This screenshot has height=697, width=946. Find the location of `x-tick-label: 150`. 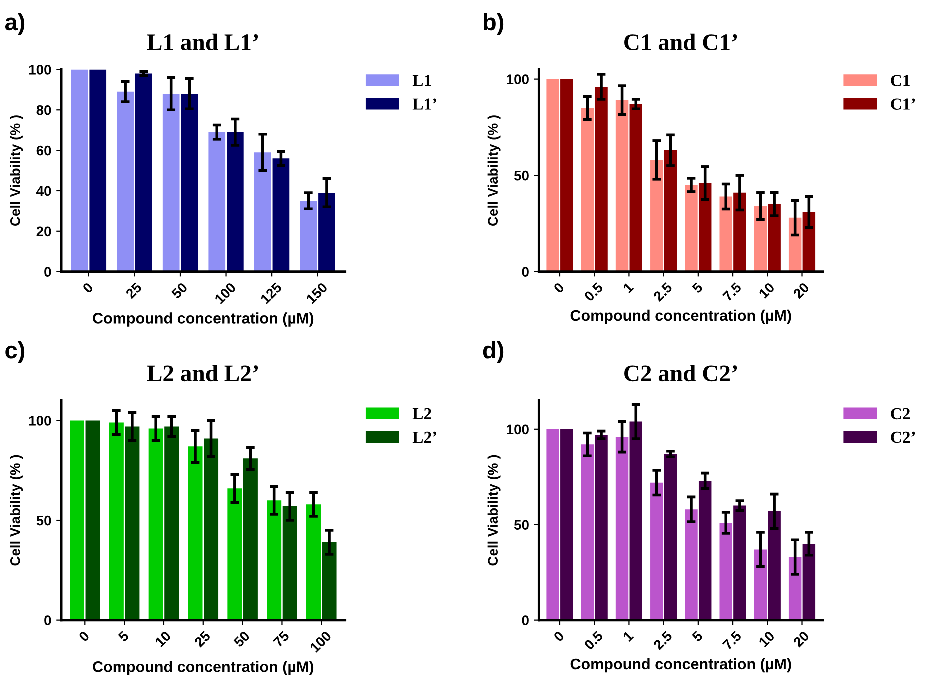

x-tick-label: 150 is located at coordinates (317, 293).